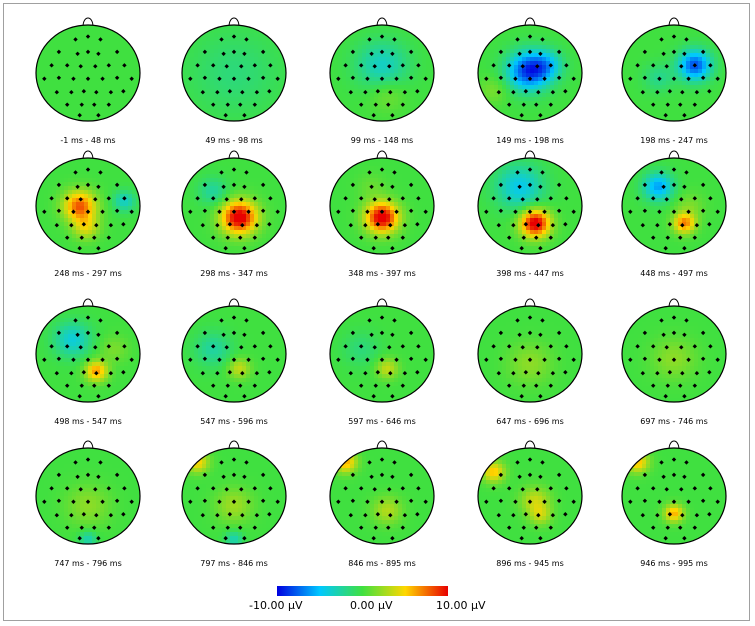  I want to click on scale-max-label: 10.00 μV, so click(461, 605).